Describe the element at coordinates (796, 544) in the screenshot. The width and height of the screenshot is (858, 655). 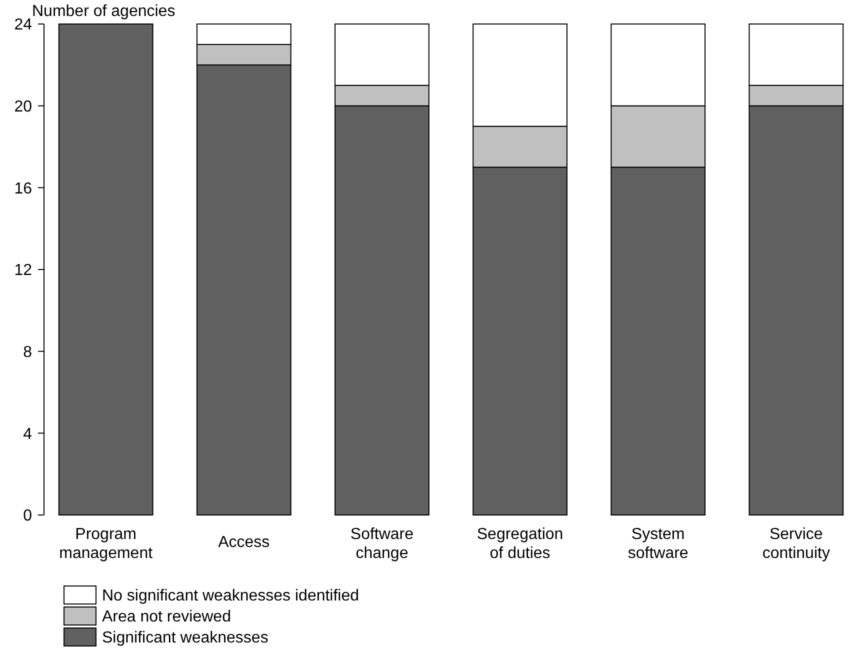
I see `x-tick-label: Service continuity` at that location.